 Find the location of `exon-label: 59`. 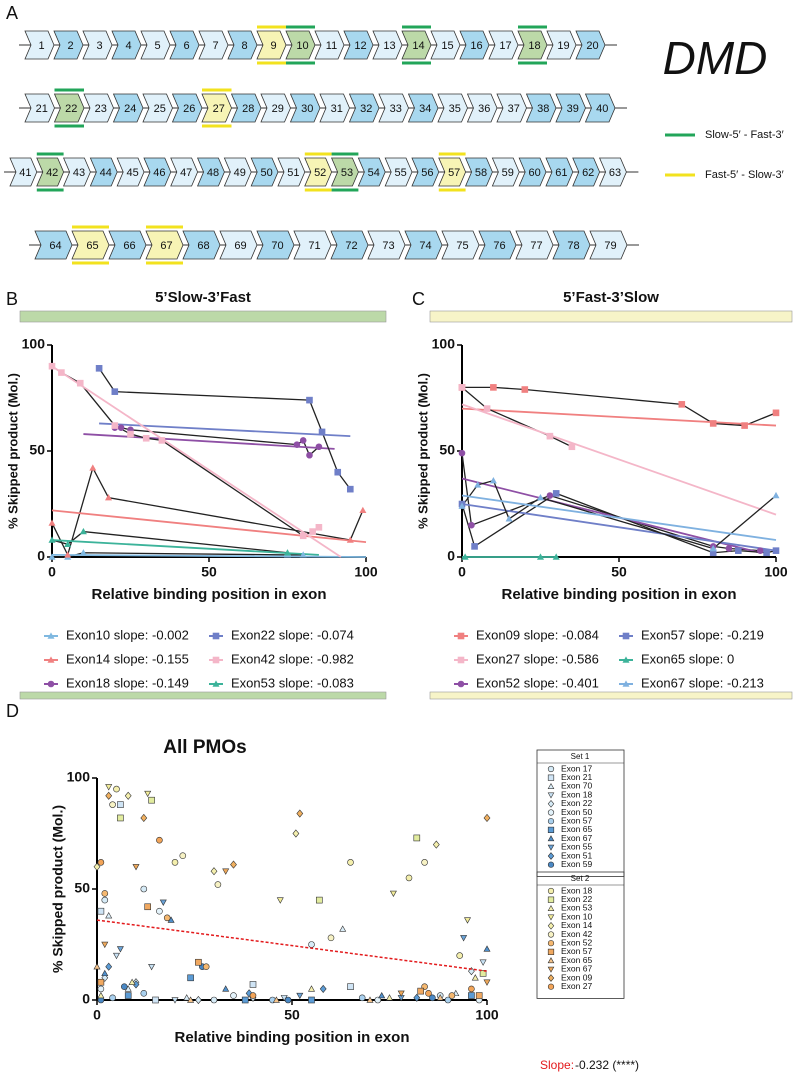

exon-label: 59 is located at coordinates (508, 173).